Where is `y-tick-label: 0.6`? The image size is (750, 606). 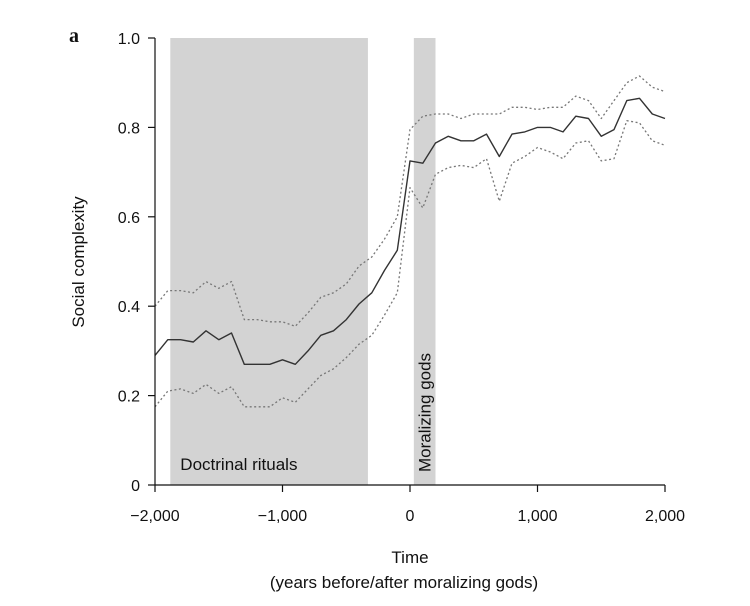 y-tick-label: 0.6 is located at coordinates (129, 218).